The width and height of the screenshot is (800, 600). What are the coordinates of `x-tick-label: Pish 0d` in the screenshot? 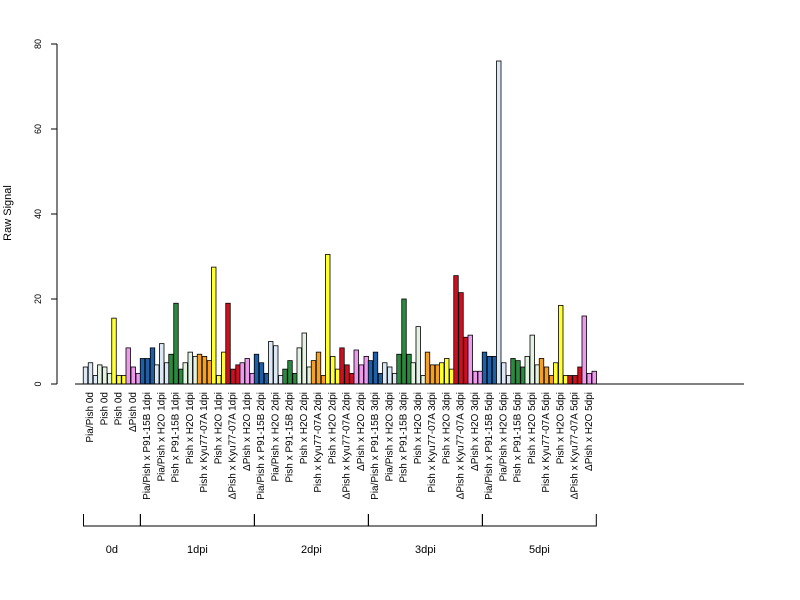 It's located at (119, 408).